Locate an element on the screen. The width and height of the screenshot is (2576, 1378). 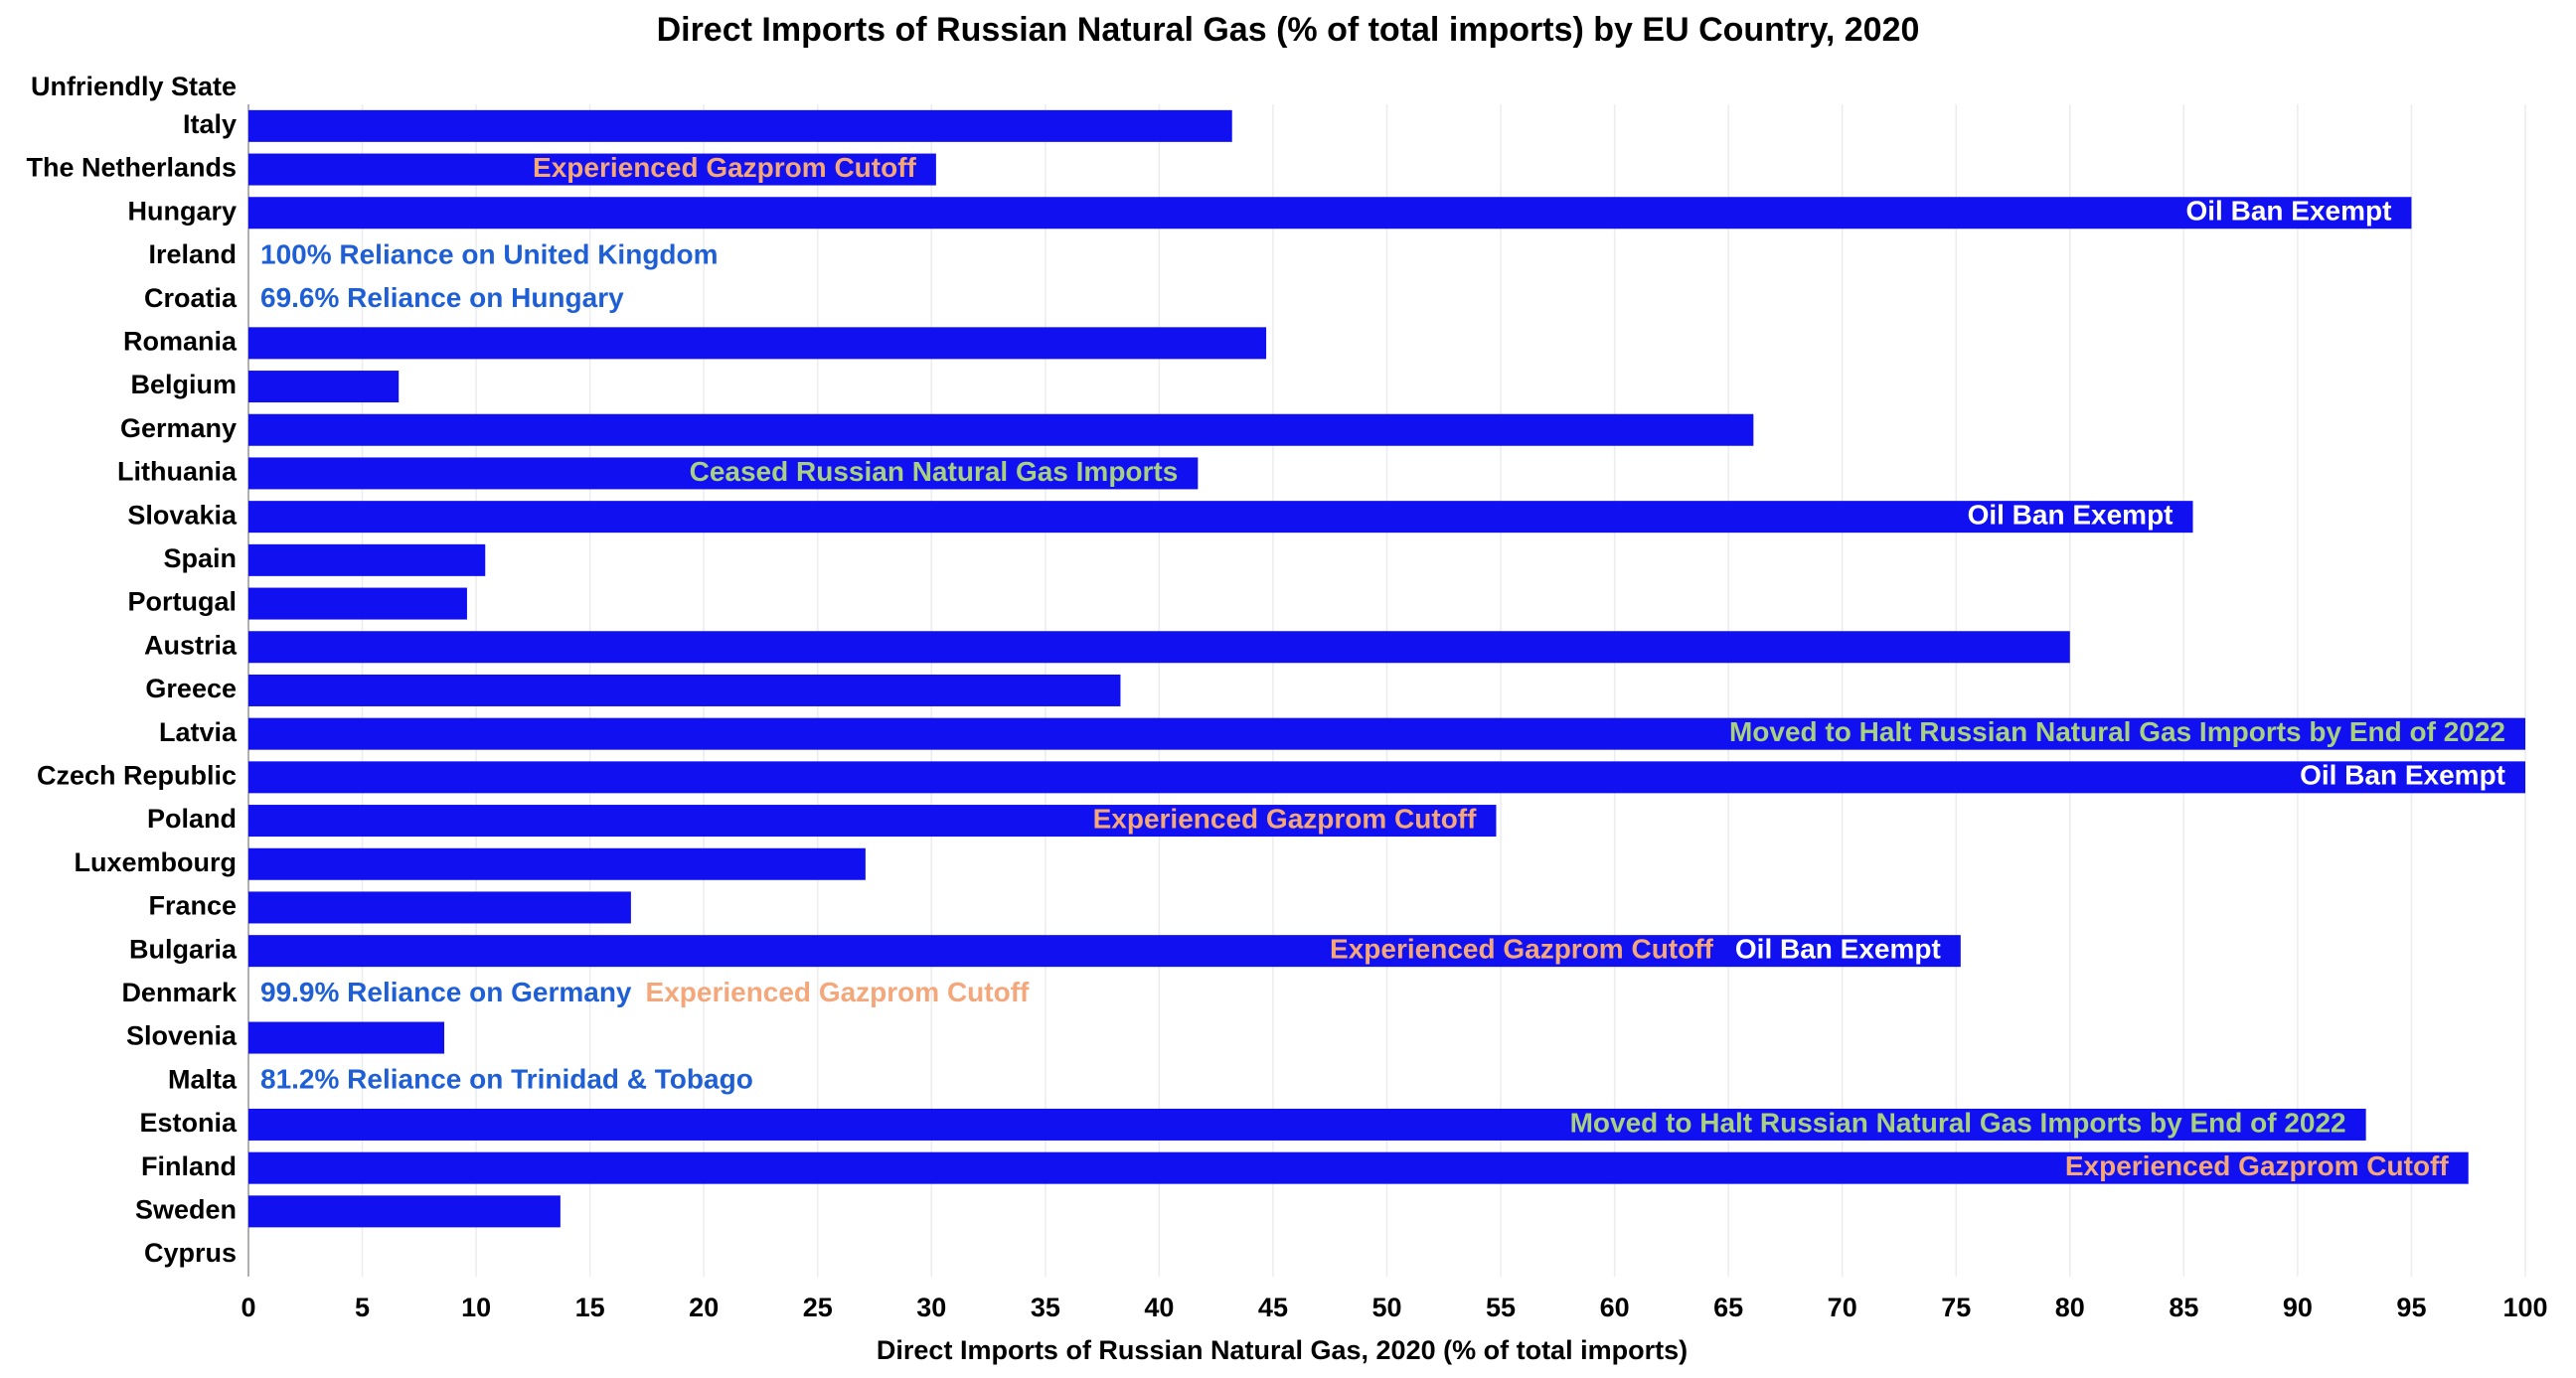
y-tick-label: Sweden is located at coordinates (186, 1209).